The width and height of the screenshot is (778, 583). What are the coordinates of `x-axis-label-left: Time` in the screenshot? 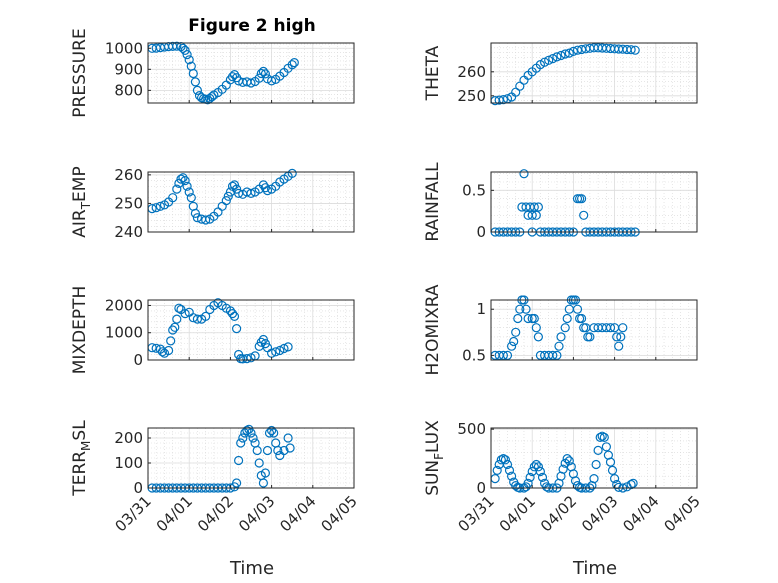 It's located at (251, 568).